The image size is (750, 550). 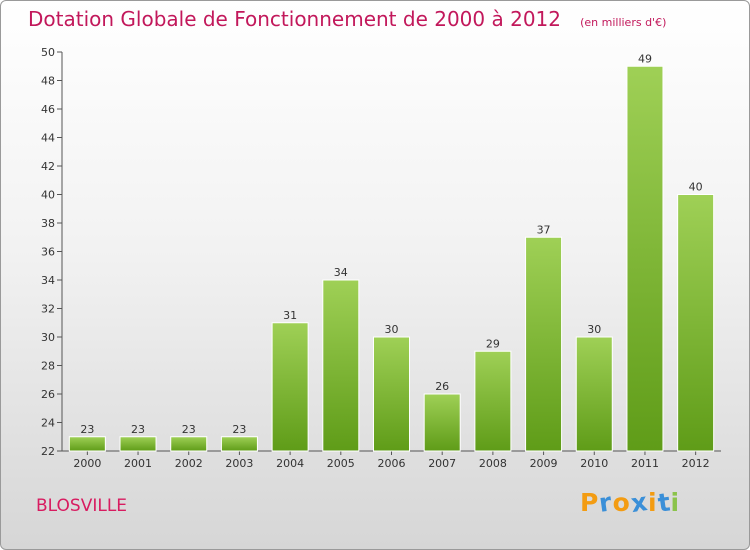 I want to click on x-tick-label-2009: 2009, so click(x=544, y=463).